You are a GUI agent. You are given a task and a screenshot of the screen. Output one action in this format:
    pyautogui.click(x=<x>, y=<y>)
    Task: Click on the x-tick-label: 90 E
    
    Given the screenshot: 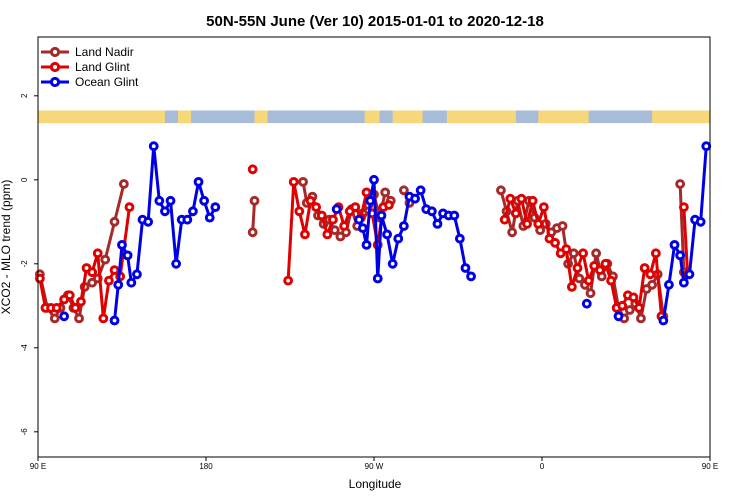 What is the action you would take?
    pyautogui.click(x=710, y=466)
    